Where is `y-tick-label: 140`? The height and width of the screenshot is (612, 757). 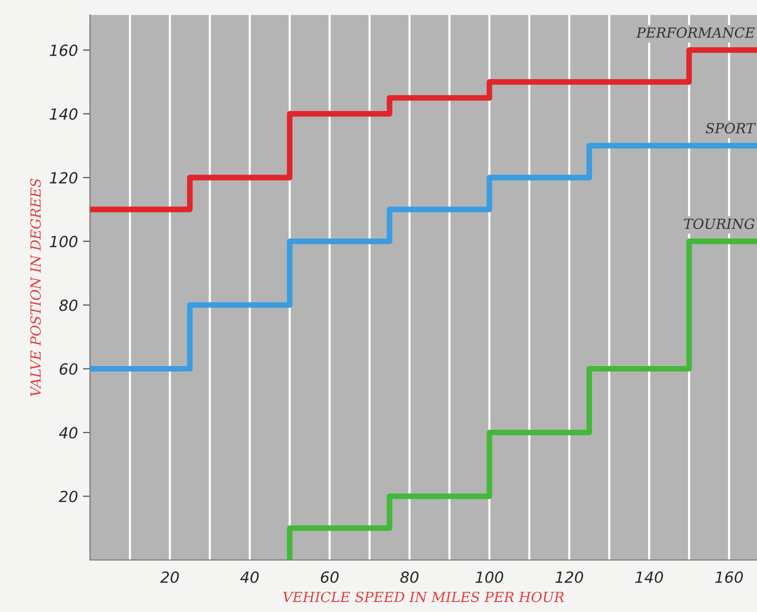 y-tick-label: 140 is located at coordinates (64, 114).